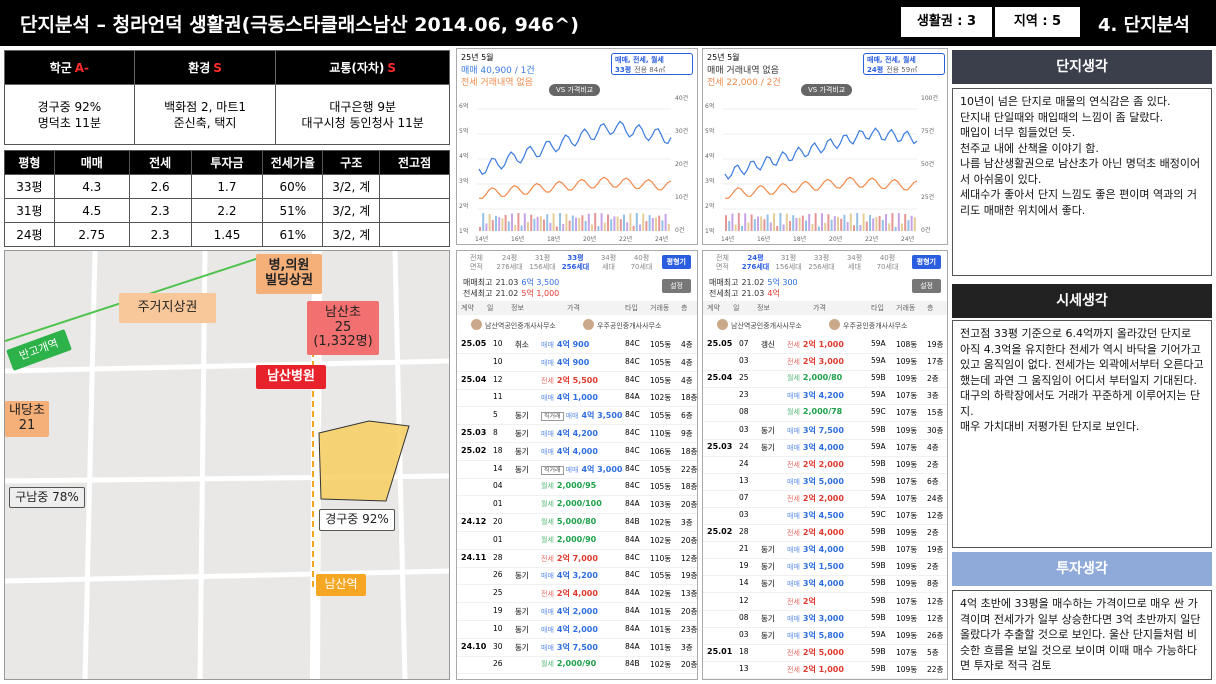  What do you see at coordinates (590, 239) in the screenshot?
I see `x-label: 20년` at bounding box center [590, 239].